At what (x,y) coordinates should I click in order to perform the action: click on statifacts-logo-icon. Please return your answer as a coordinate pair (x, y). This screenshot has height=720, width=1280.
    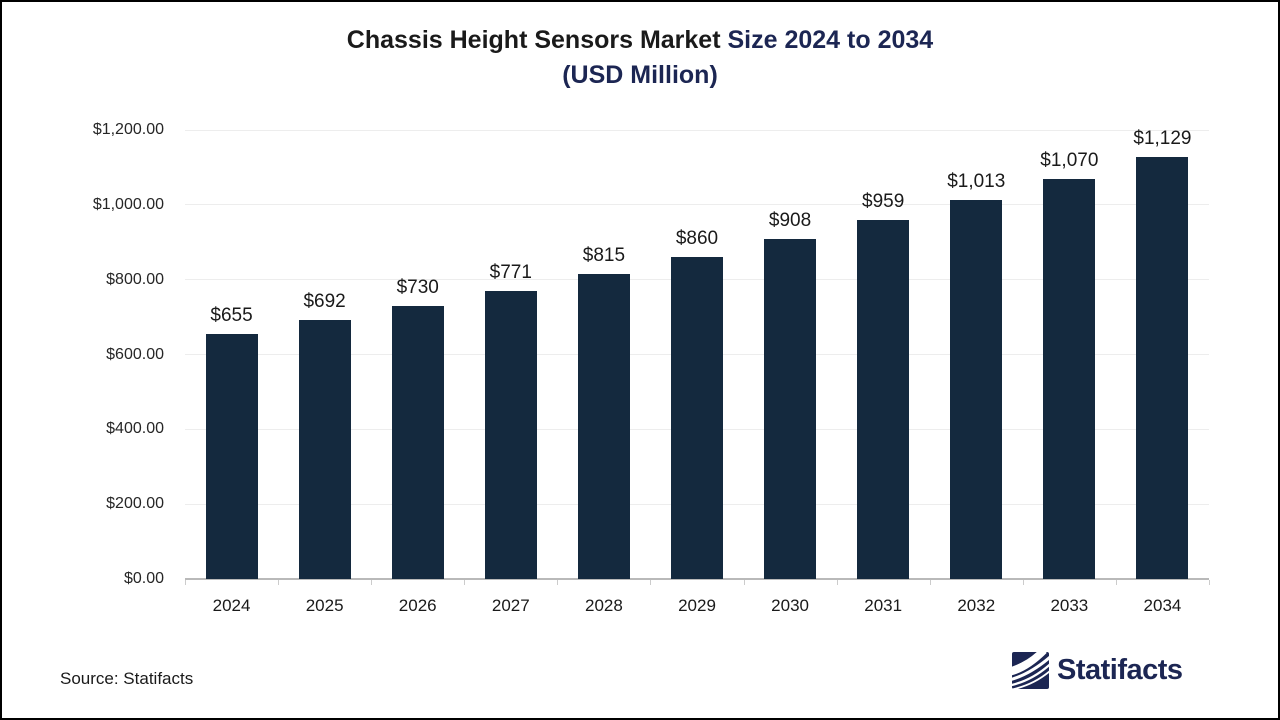
    Looking at the image, I should click on (1030, 670).